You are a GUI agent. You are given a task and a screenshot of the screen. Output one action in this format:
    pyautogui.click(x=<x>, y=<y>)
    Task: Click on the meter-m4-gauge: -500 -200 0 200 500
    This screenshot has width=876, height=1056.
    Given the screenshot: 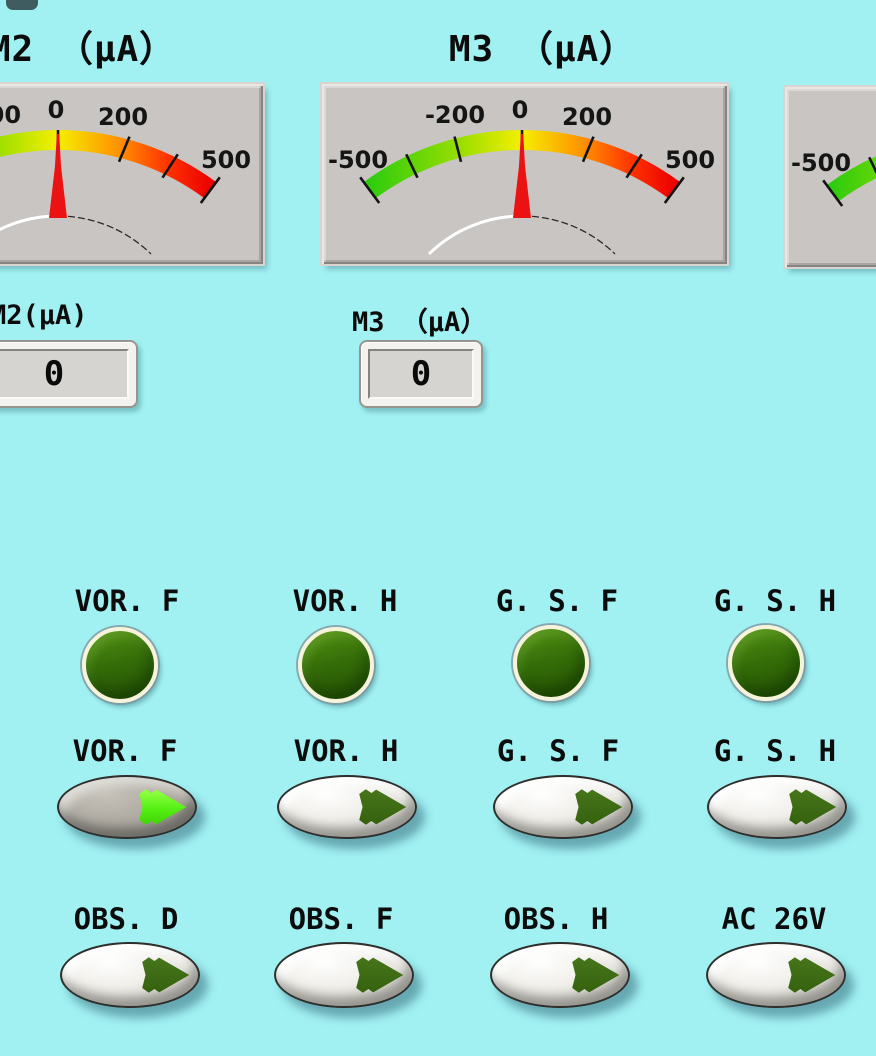 What is the action you would take?
    pyautogui.click(x=830, y=177)
    